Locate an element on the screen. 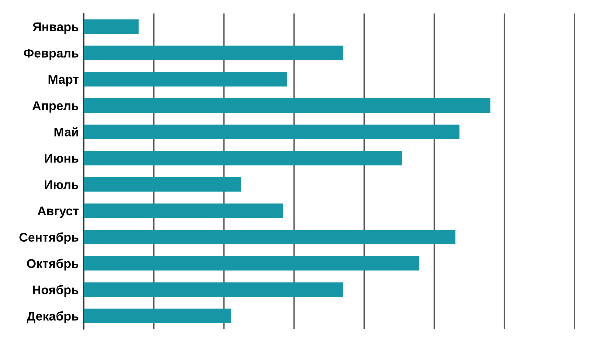 The width and height of the screenshot is (600, 343). y-tick-label: Июль is located at coordinates (61, 185).